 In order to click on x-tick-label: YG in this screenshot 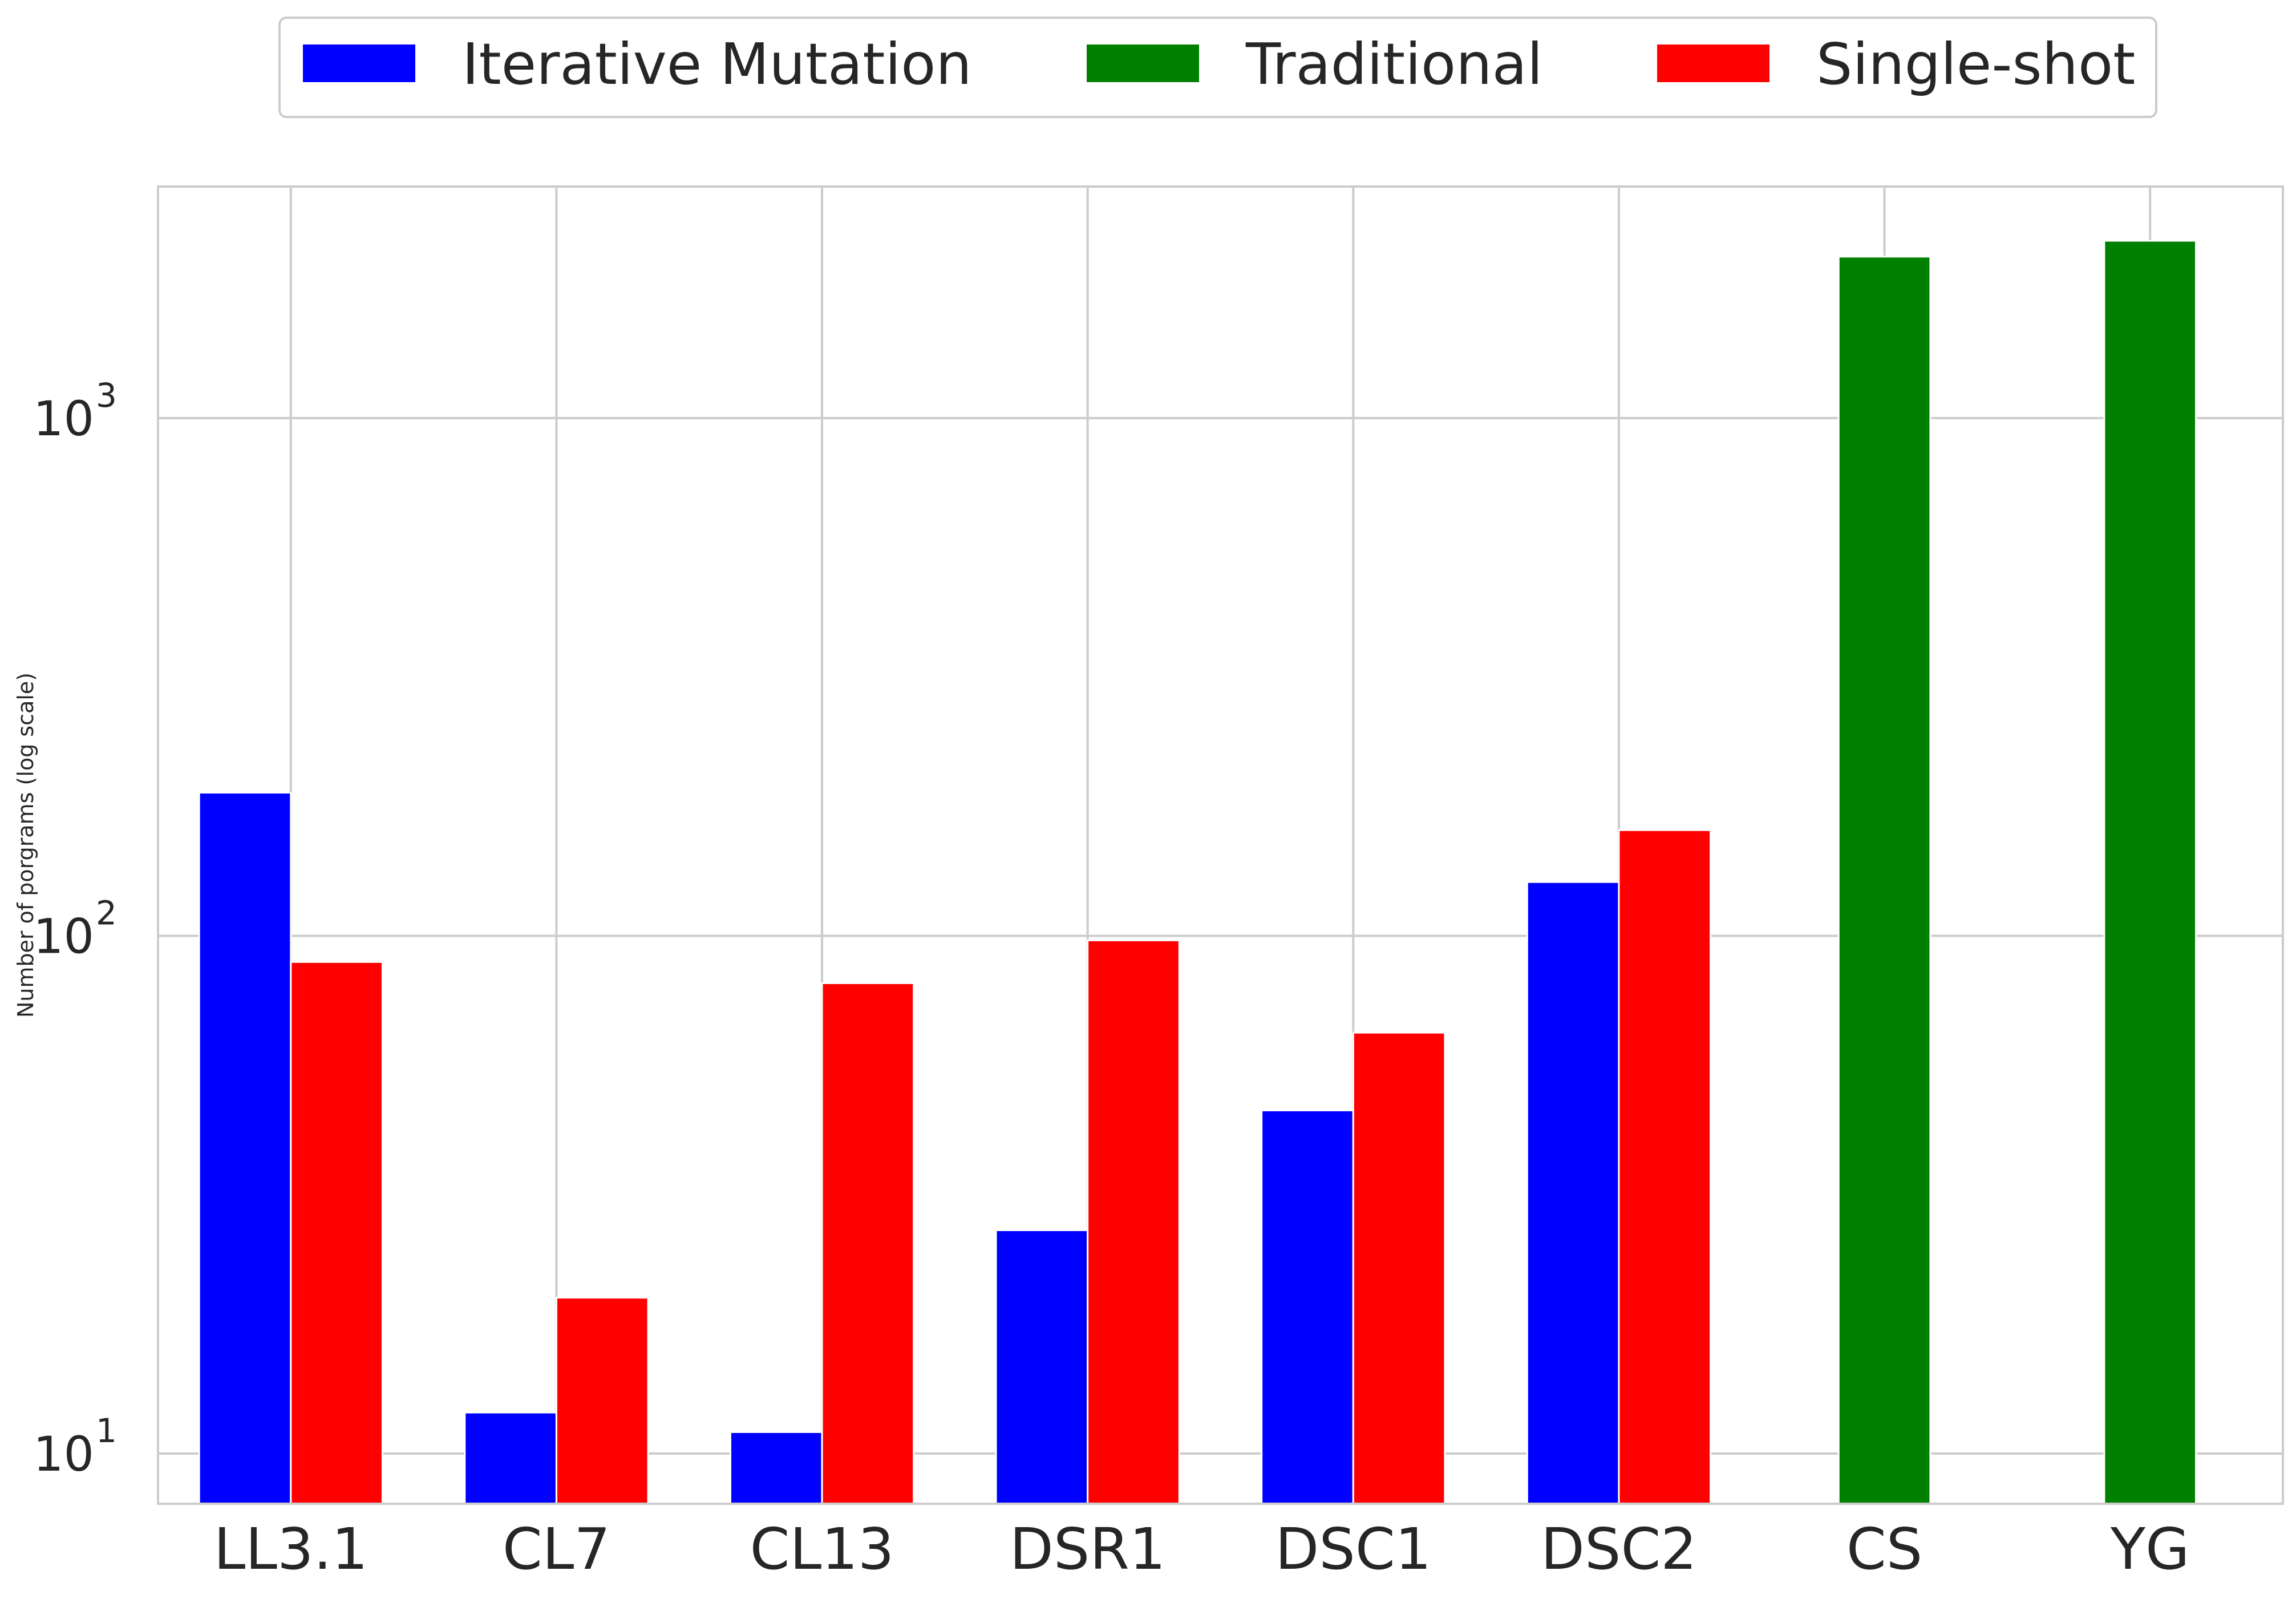, I will do `click(2150, 1549)`.